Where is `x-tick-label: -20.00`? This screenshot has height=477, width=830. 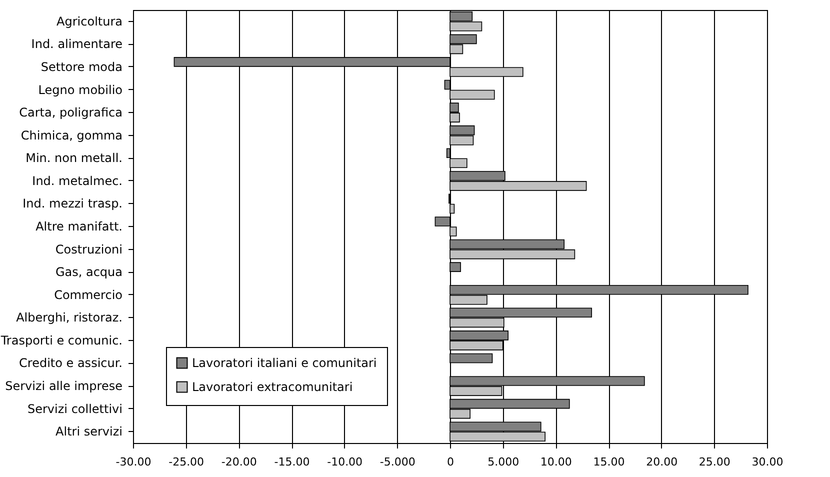
x-tick-label: -20.00 is located at coordinates (239, 462).